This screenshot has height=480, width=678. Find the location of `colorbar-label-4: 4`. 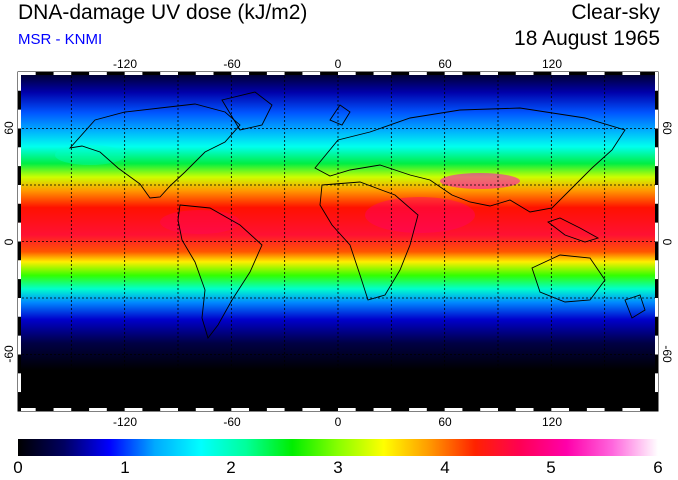

colorbar-label-4: 4 is located at coordinates (445, 467).